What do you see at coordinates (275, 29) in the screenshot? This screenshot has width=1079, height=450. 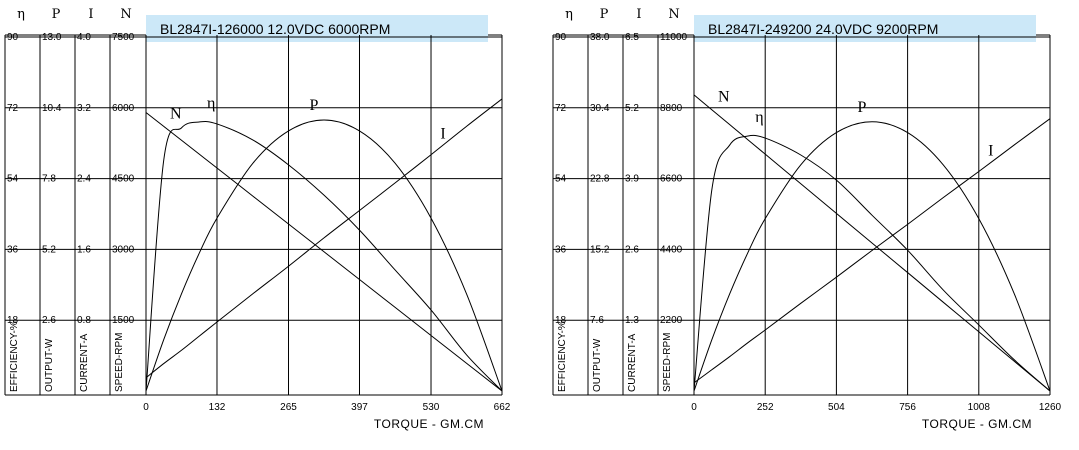 I see `chart-title: BL2847I-126000 12.0VDC 6000RPM` at bounding box center [275, 29].